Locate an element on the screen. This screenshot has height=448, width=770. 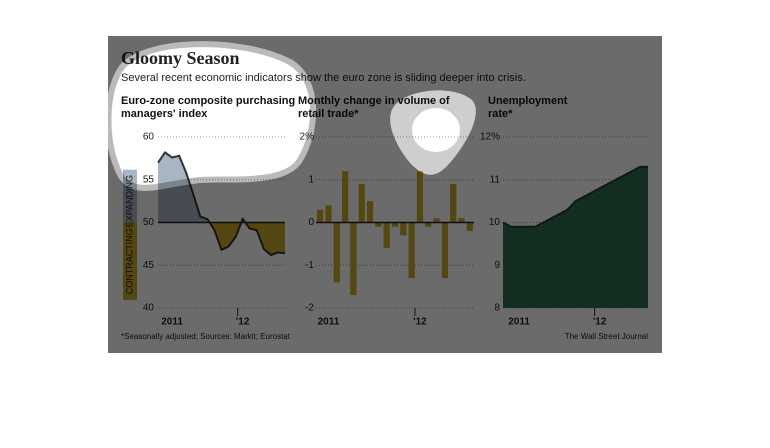
band-label: EXPANDING is located at coordinates (129, 201).